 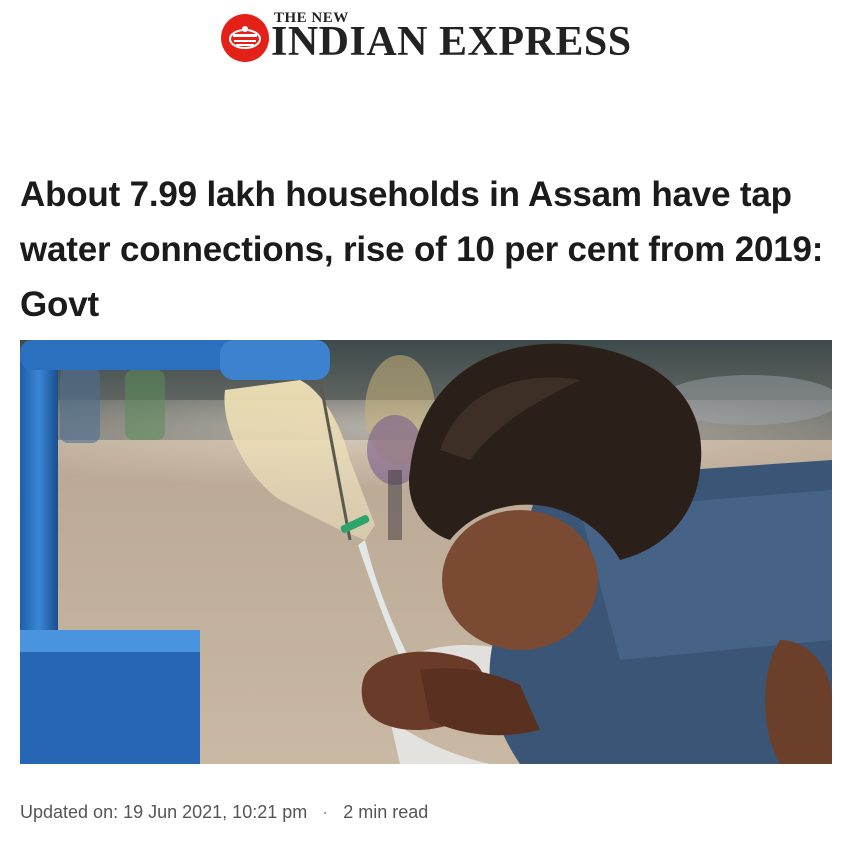 I want to click on logo-indian-express: INDIAN EXPRESS, so click(x=451, y=42).